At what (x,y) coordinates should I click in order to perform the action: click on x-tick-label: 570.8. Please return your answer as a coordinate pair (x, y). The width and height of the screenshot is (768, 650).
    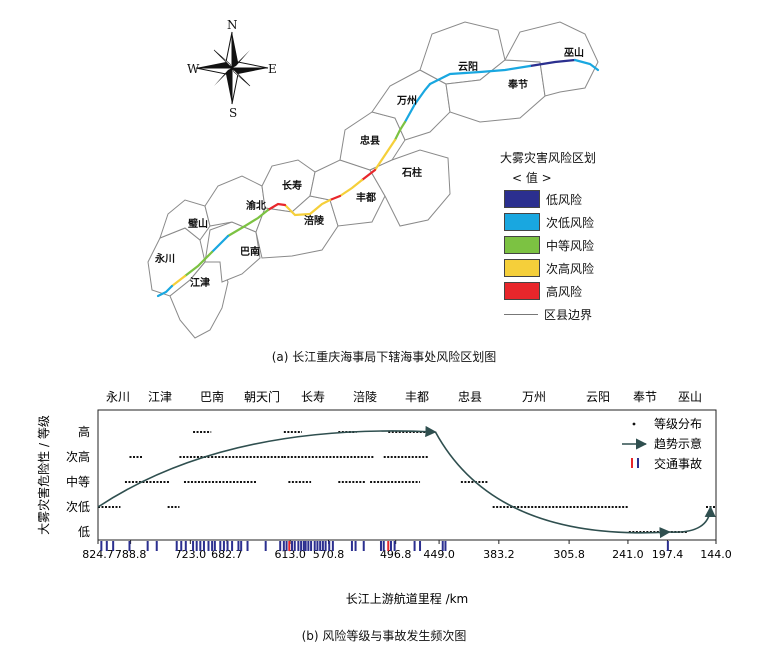
    Looking at the image, I should click on (329, 554).